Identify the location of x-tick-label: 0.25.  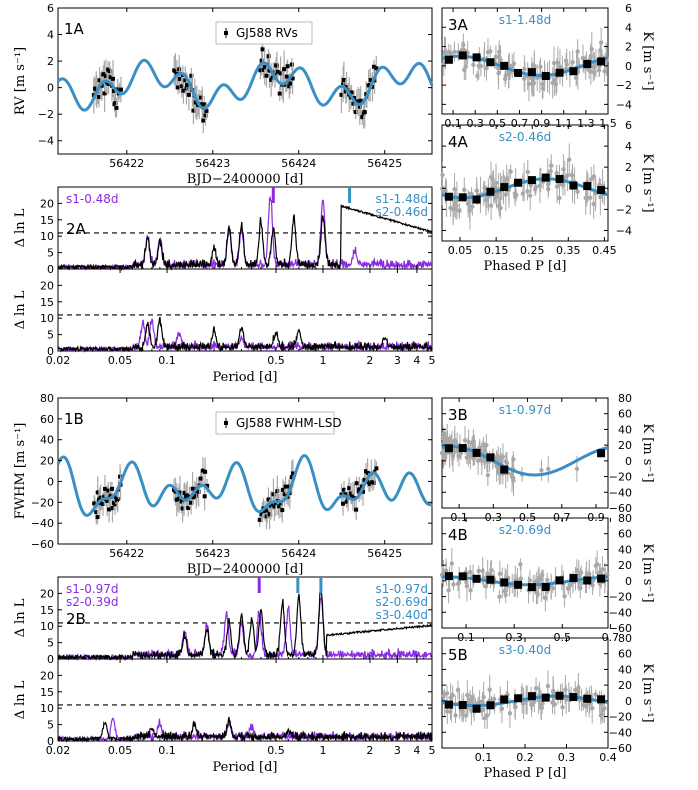
(532, 250).